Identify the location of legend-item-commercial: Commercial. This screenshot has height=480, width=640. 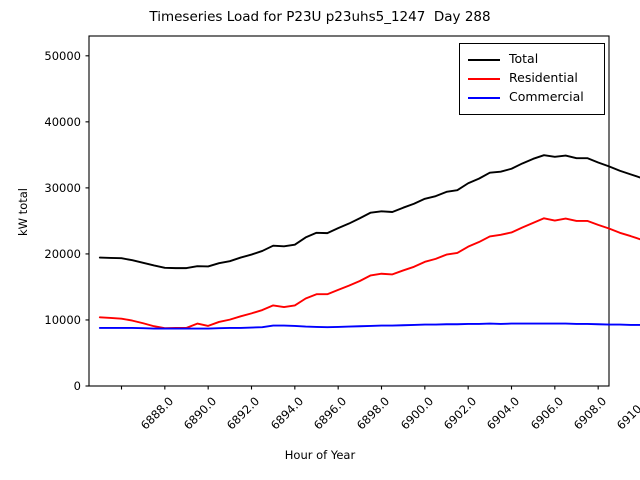
(532, 97).